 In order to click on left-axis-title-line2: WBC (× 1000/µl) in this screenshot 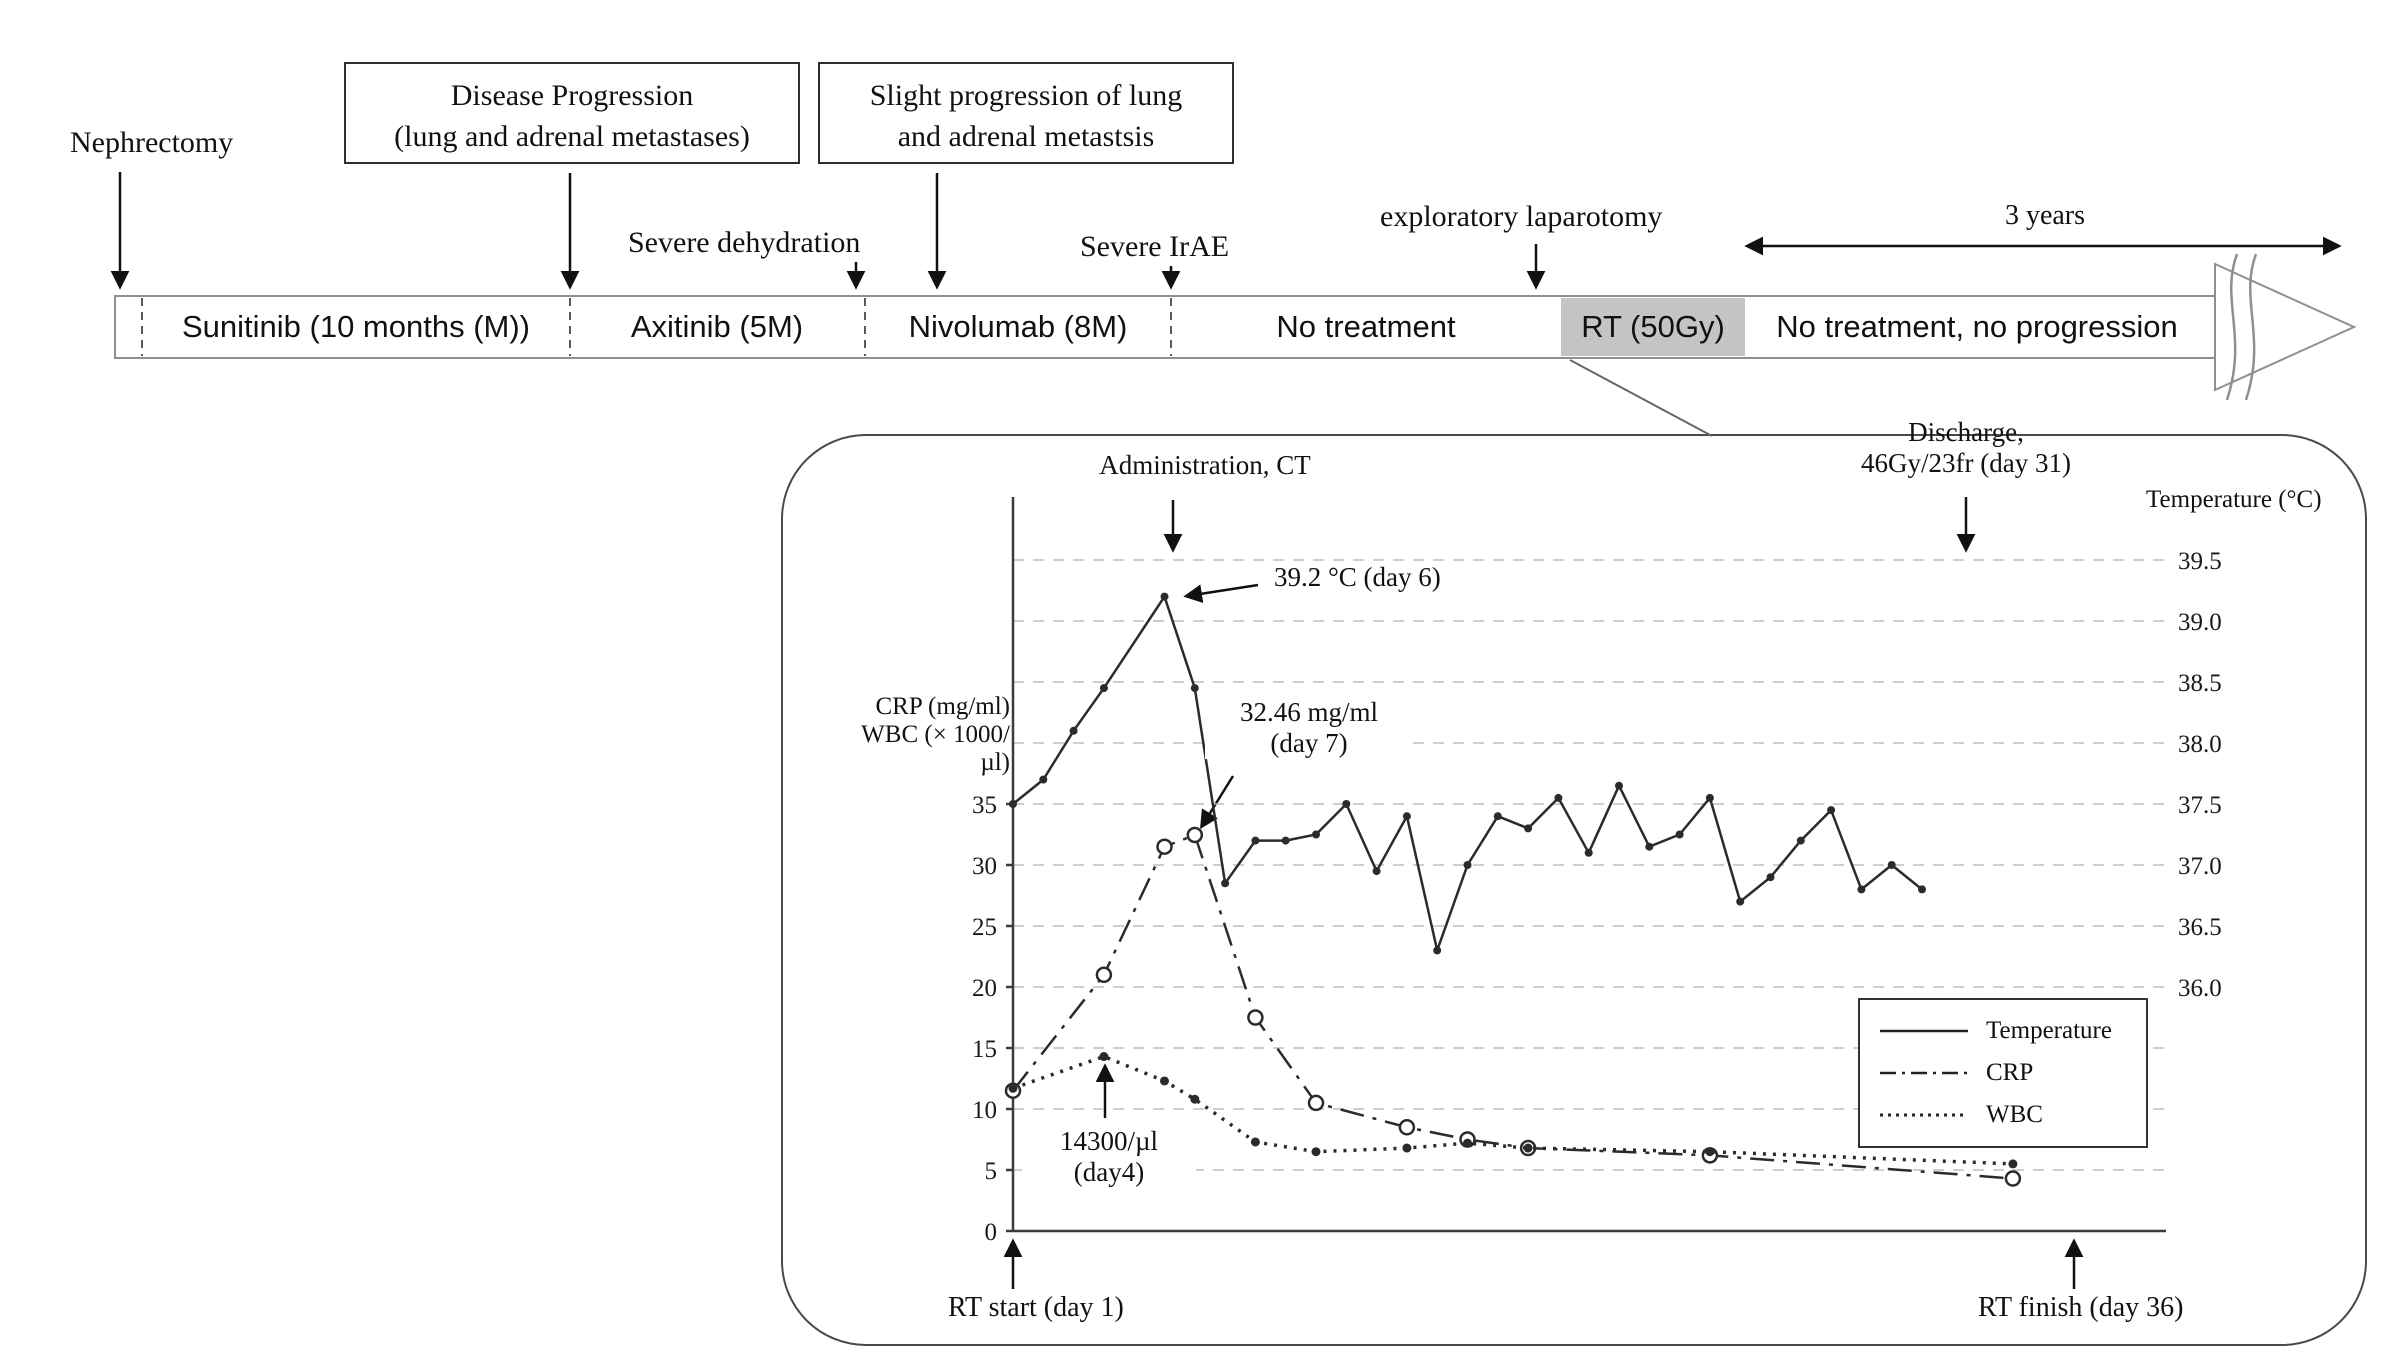, I will do `click(935, 748)`.